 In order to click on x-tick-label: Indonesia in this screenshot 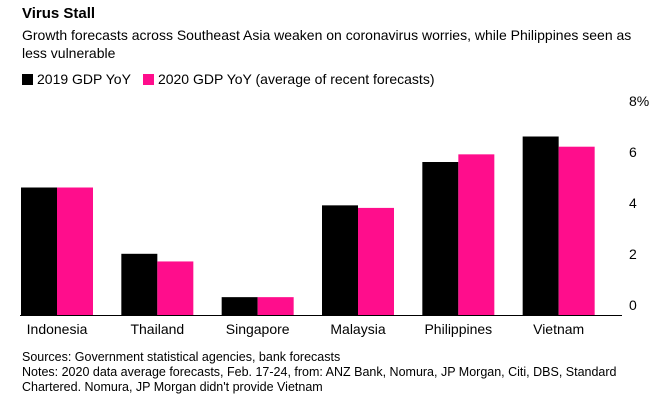, I will do `click(57, 329)`.